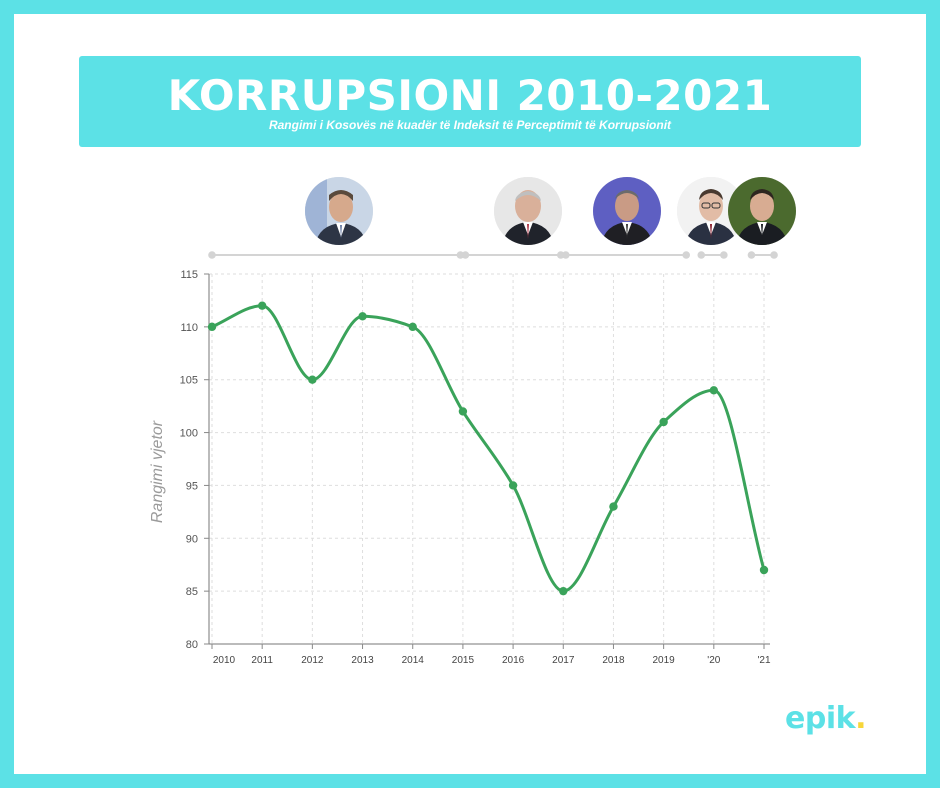  I want to click on y-tick-label: 100, so click(189, 434).